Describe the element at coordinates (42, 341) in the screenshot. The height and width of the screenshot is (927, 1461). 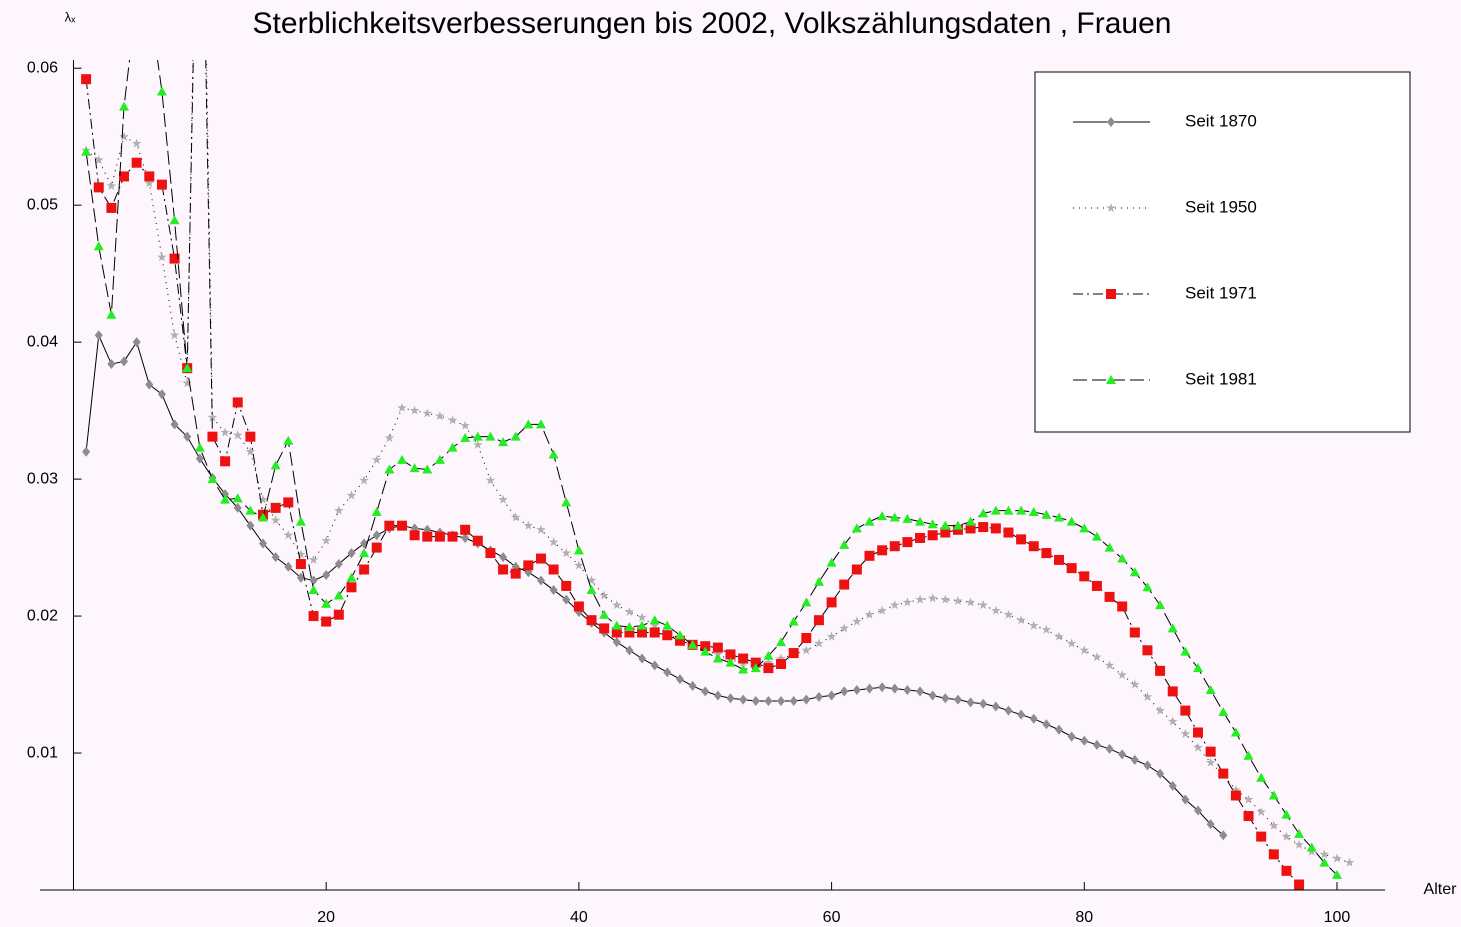
I see `y-tick-label: 0.04` at that location.